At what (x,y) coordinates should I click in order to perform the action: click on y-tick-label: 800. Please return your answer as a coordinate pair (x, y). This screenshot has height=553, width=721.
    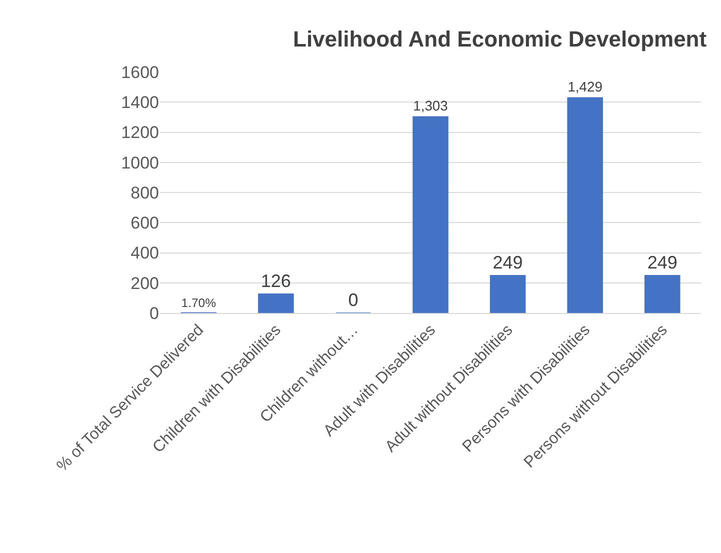
    Looking at the image, I should click on (144, 192).